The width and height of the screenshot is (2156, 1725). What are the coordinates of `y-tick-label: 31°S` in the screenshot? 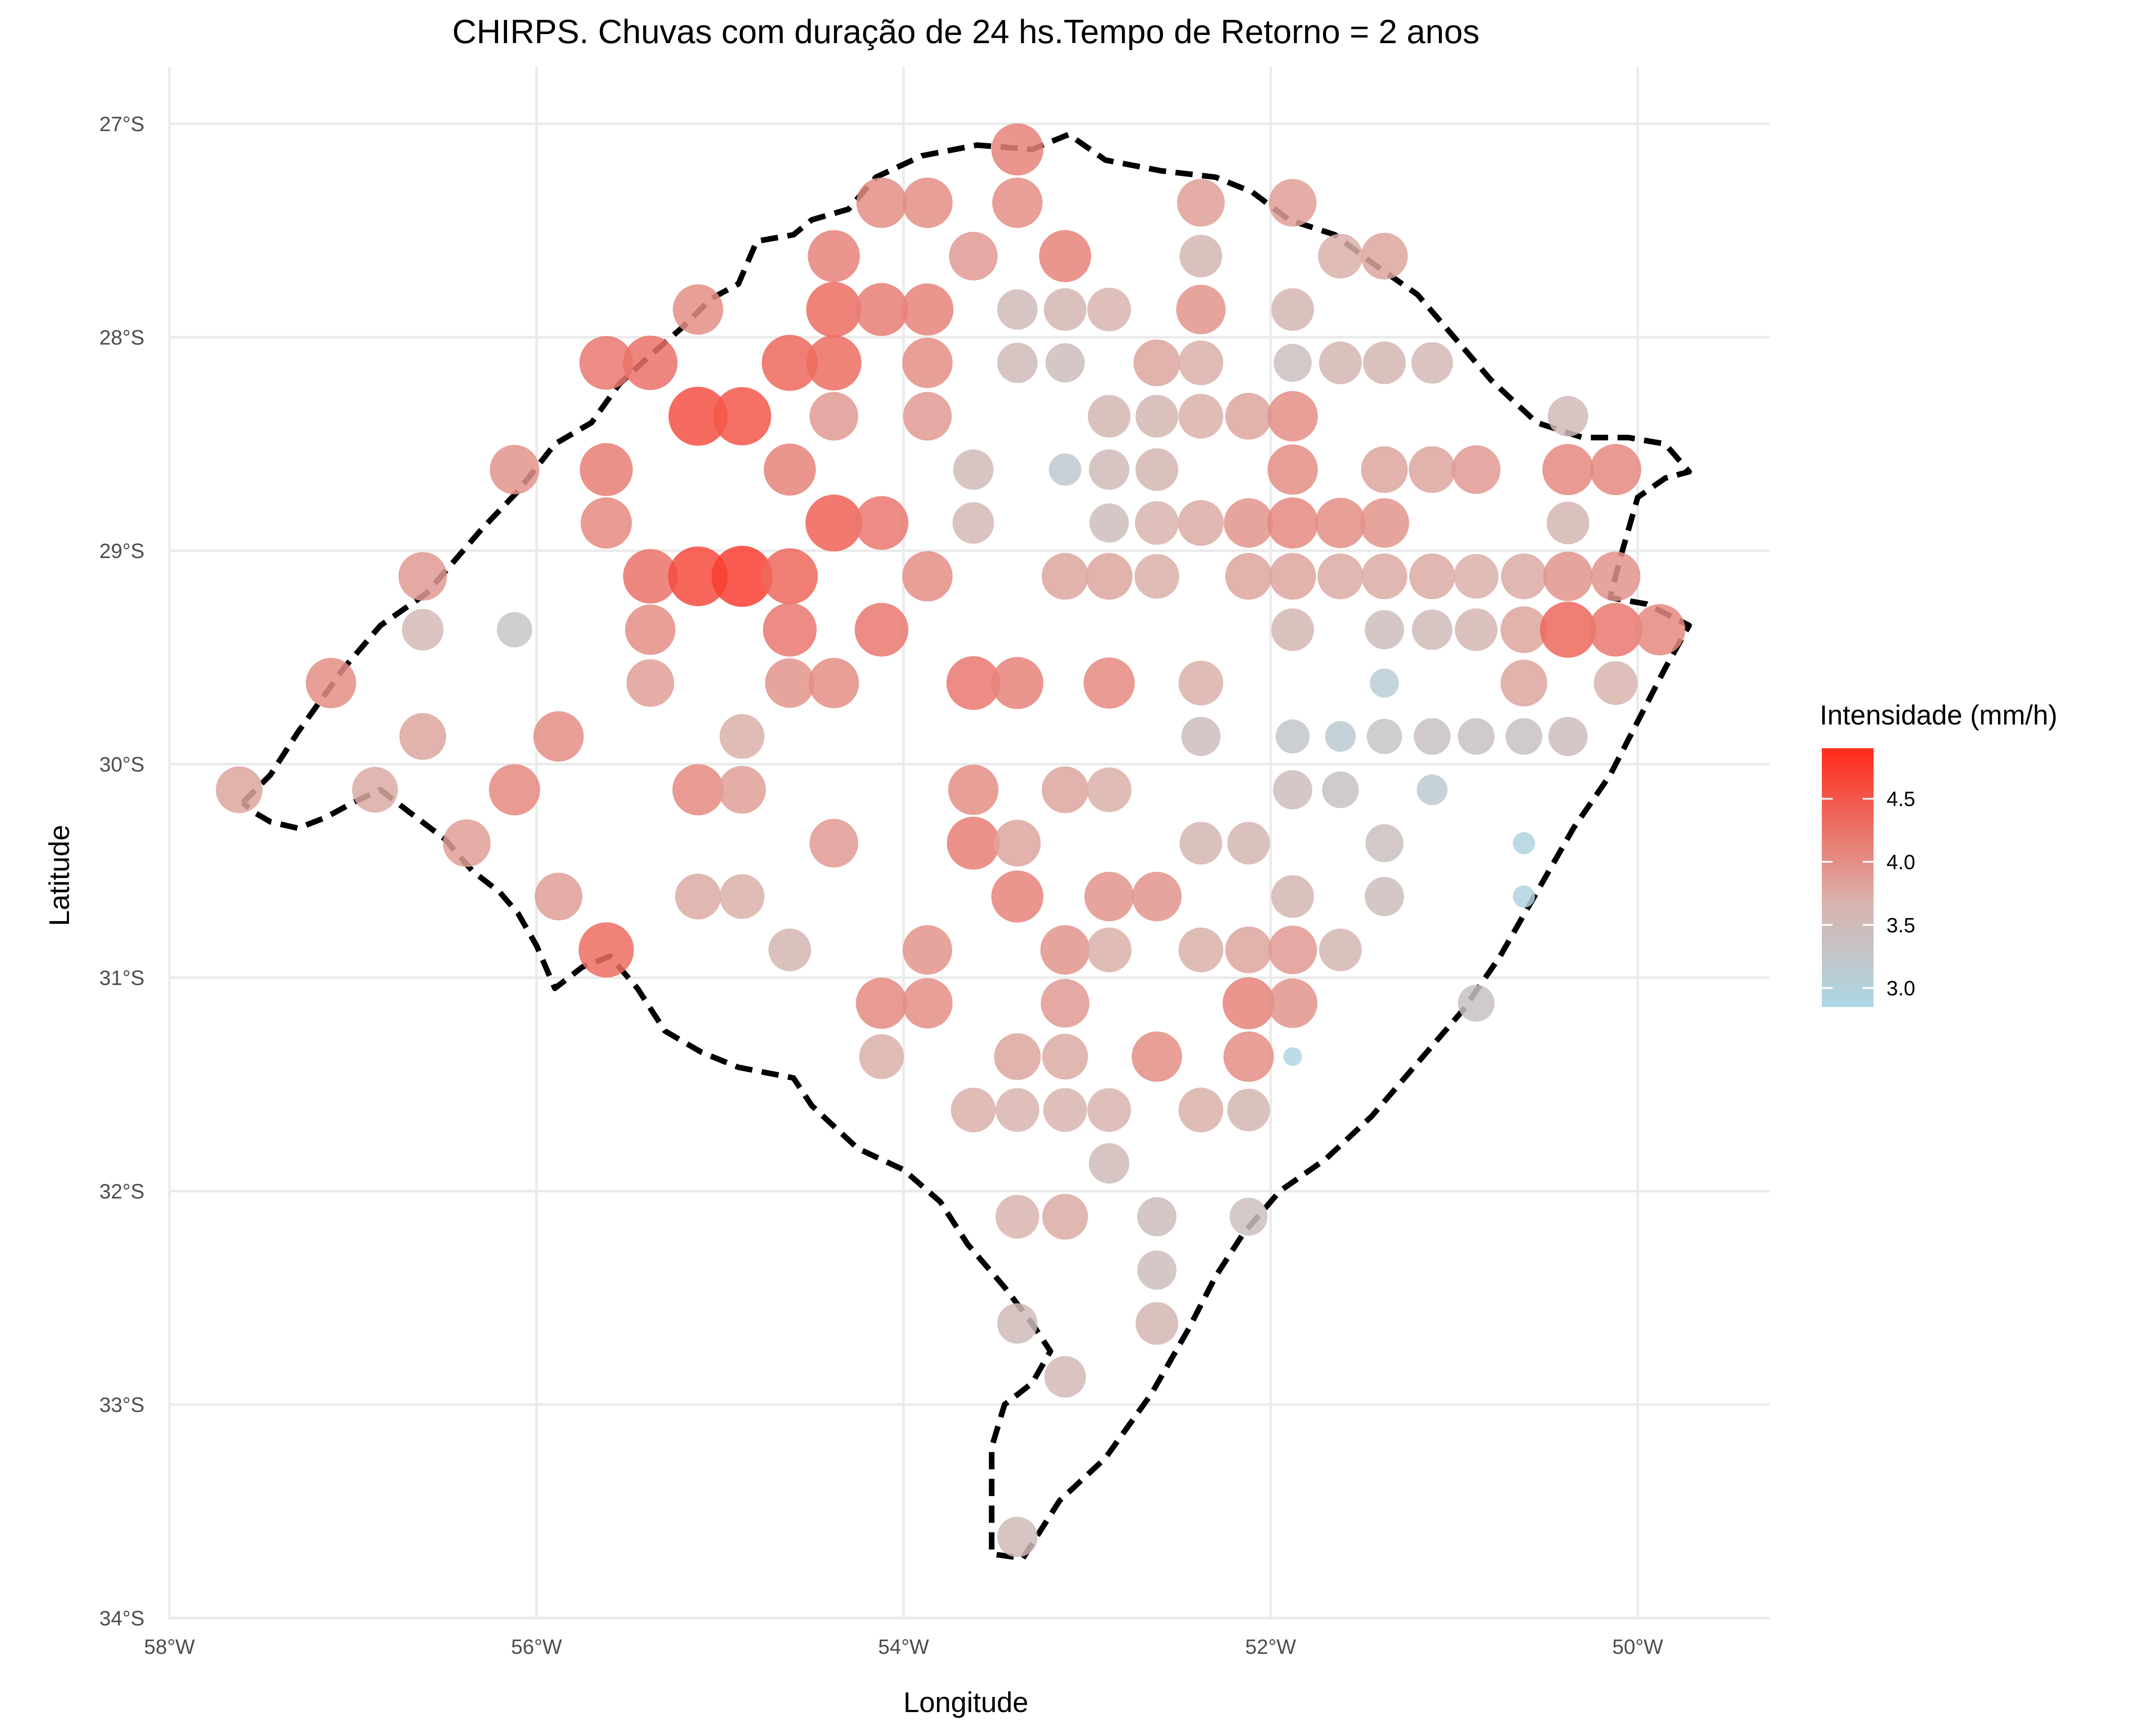 It's located at (121, 979).